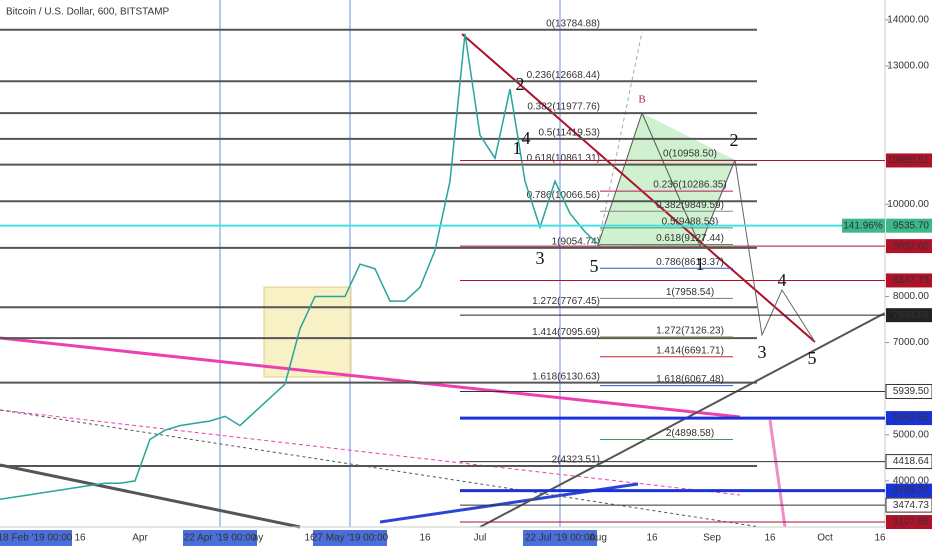 Image resolution: width=932 pixels, height=550 pixels. What do you see at coordinates (908, 66) in the screenshot?
I see `y-tick-label: 13000.00` at bounding box center [908, 66].